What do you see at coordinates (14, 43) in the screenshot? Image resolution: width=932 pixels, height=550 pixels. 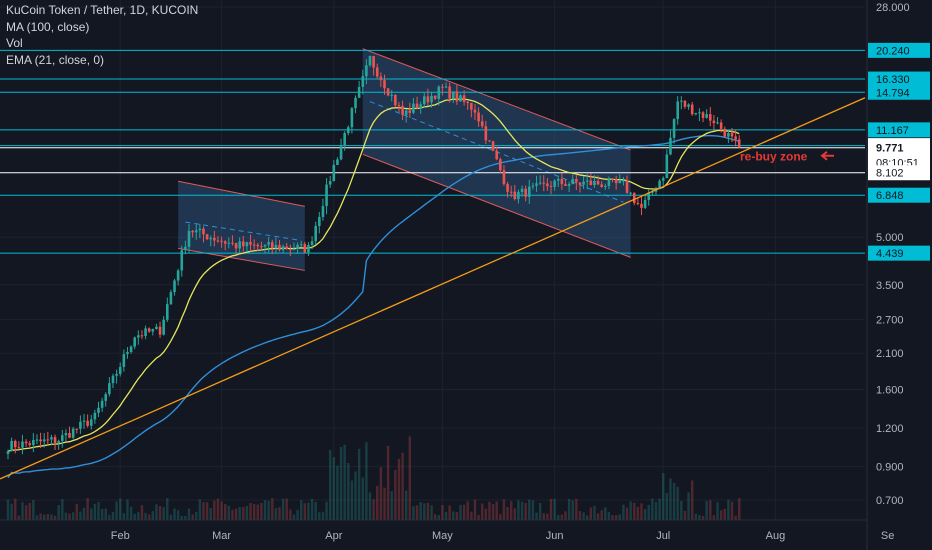 I see `indicator-vol: Vol` at bounding box center [14, 43].